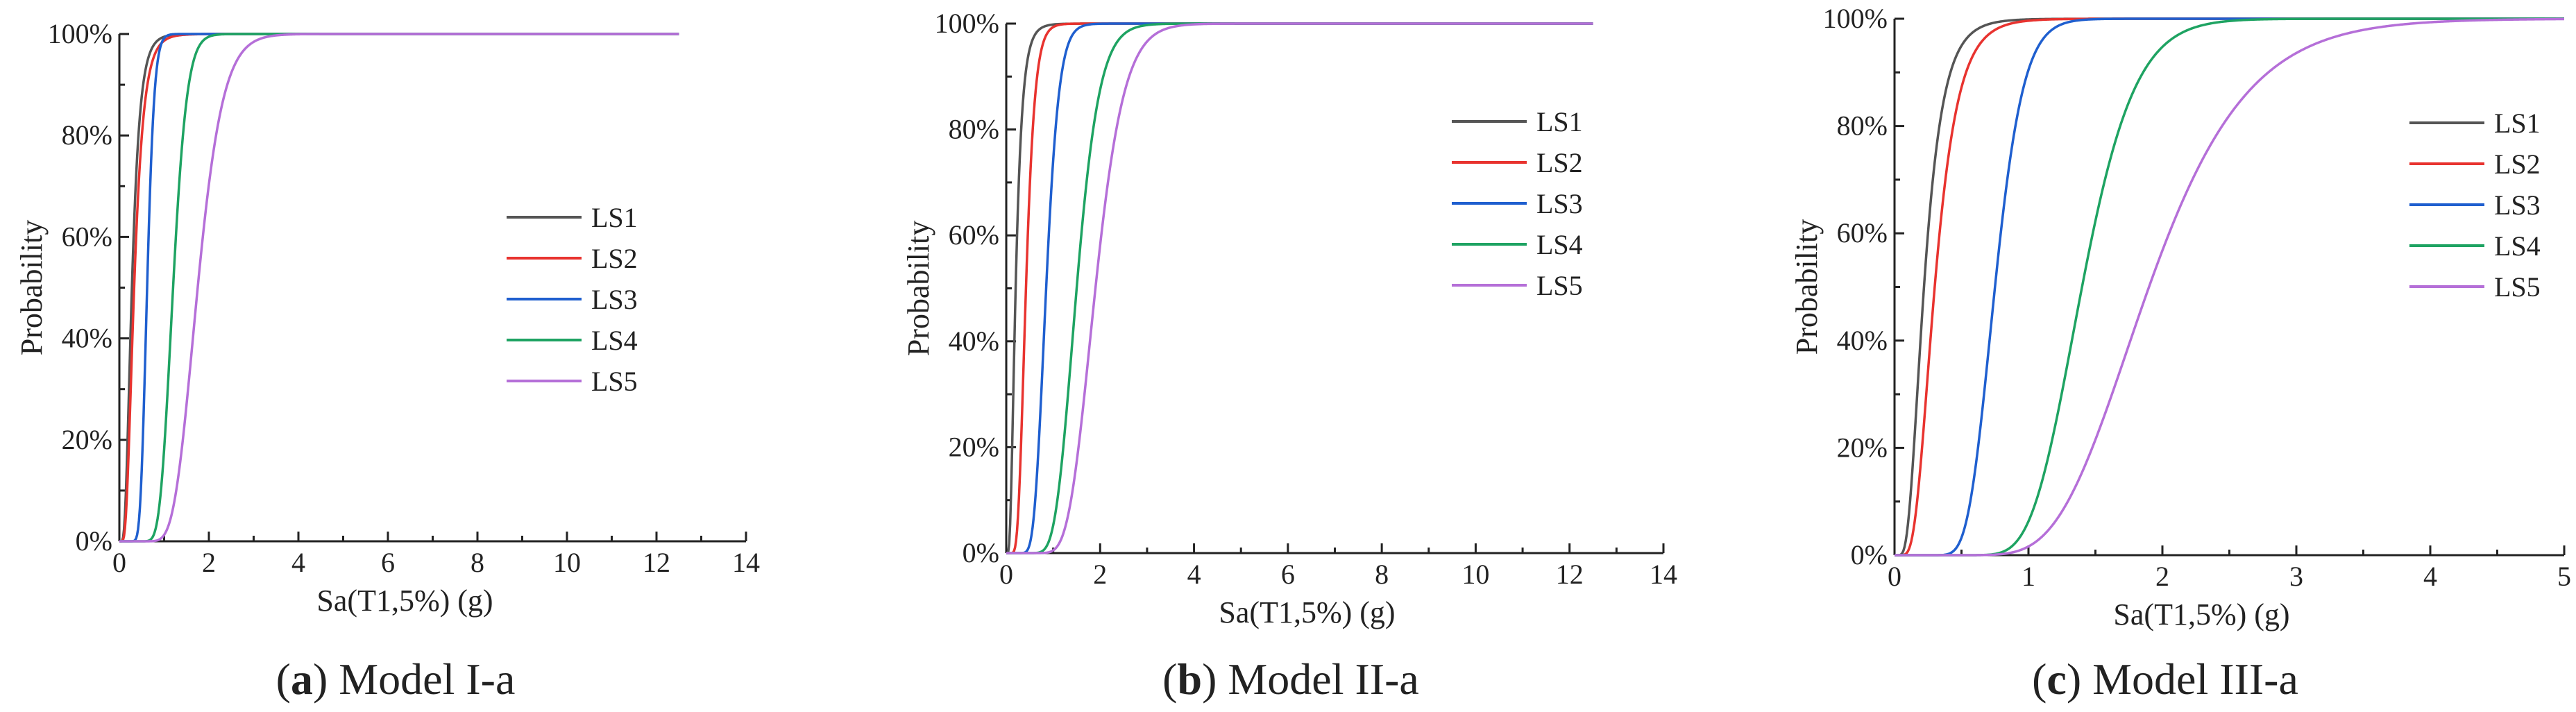 This screenshot has width=2576, height=712. What do you see at coordinates (2564, 576) in the screenshot?
I see `x-tick-label: 5` at bounding box center [2564, 576].